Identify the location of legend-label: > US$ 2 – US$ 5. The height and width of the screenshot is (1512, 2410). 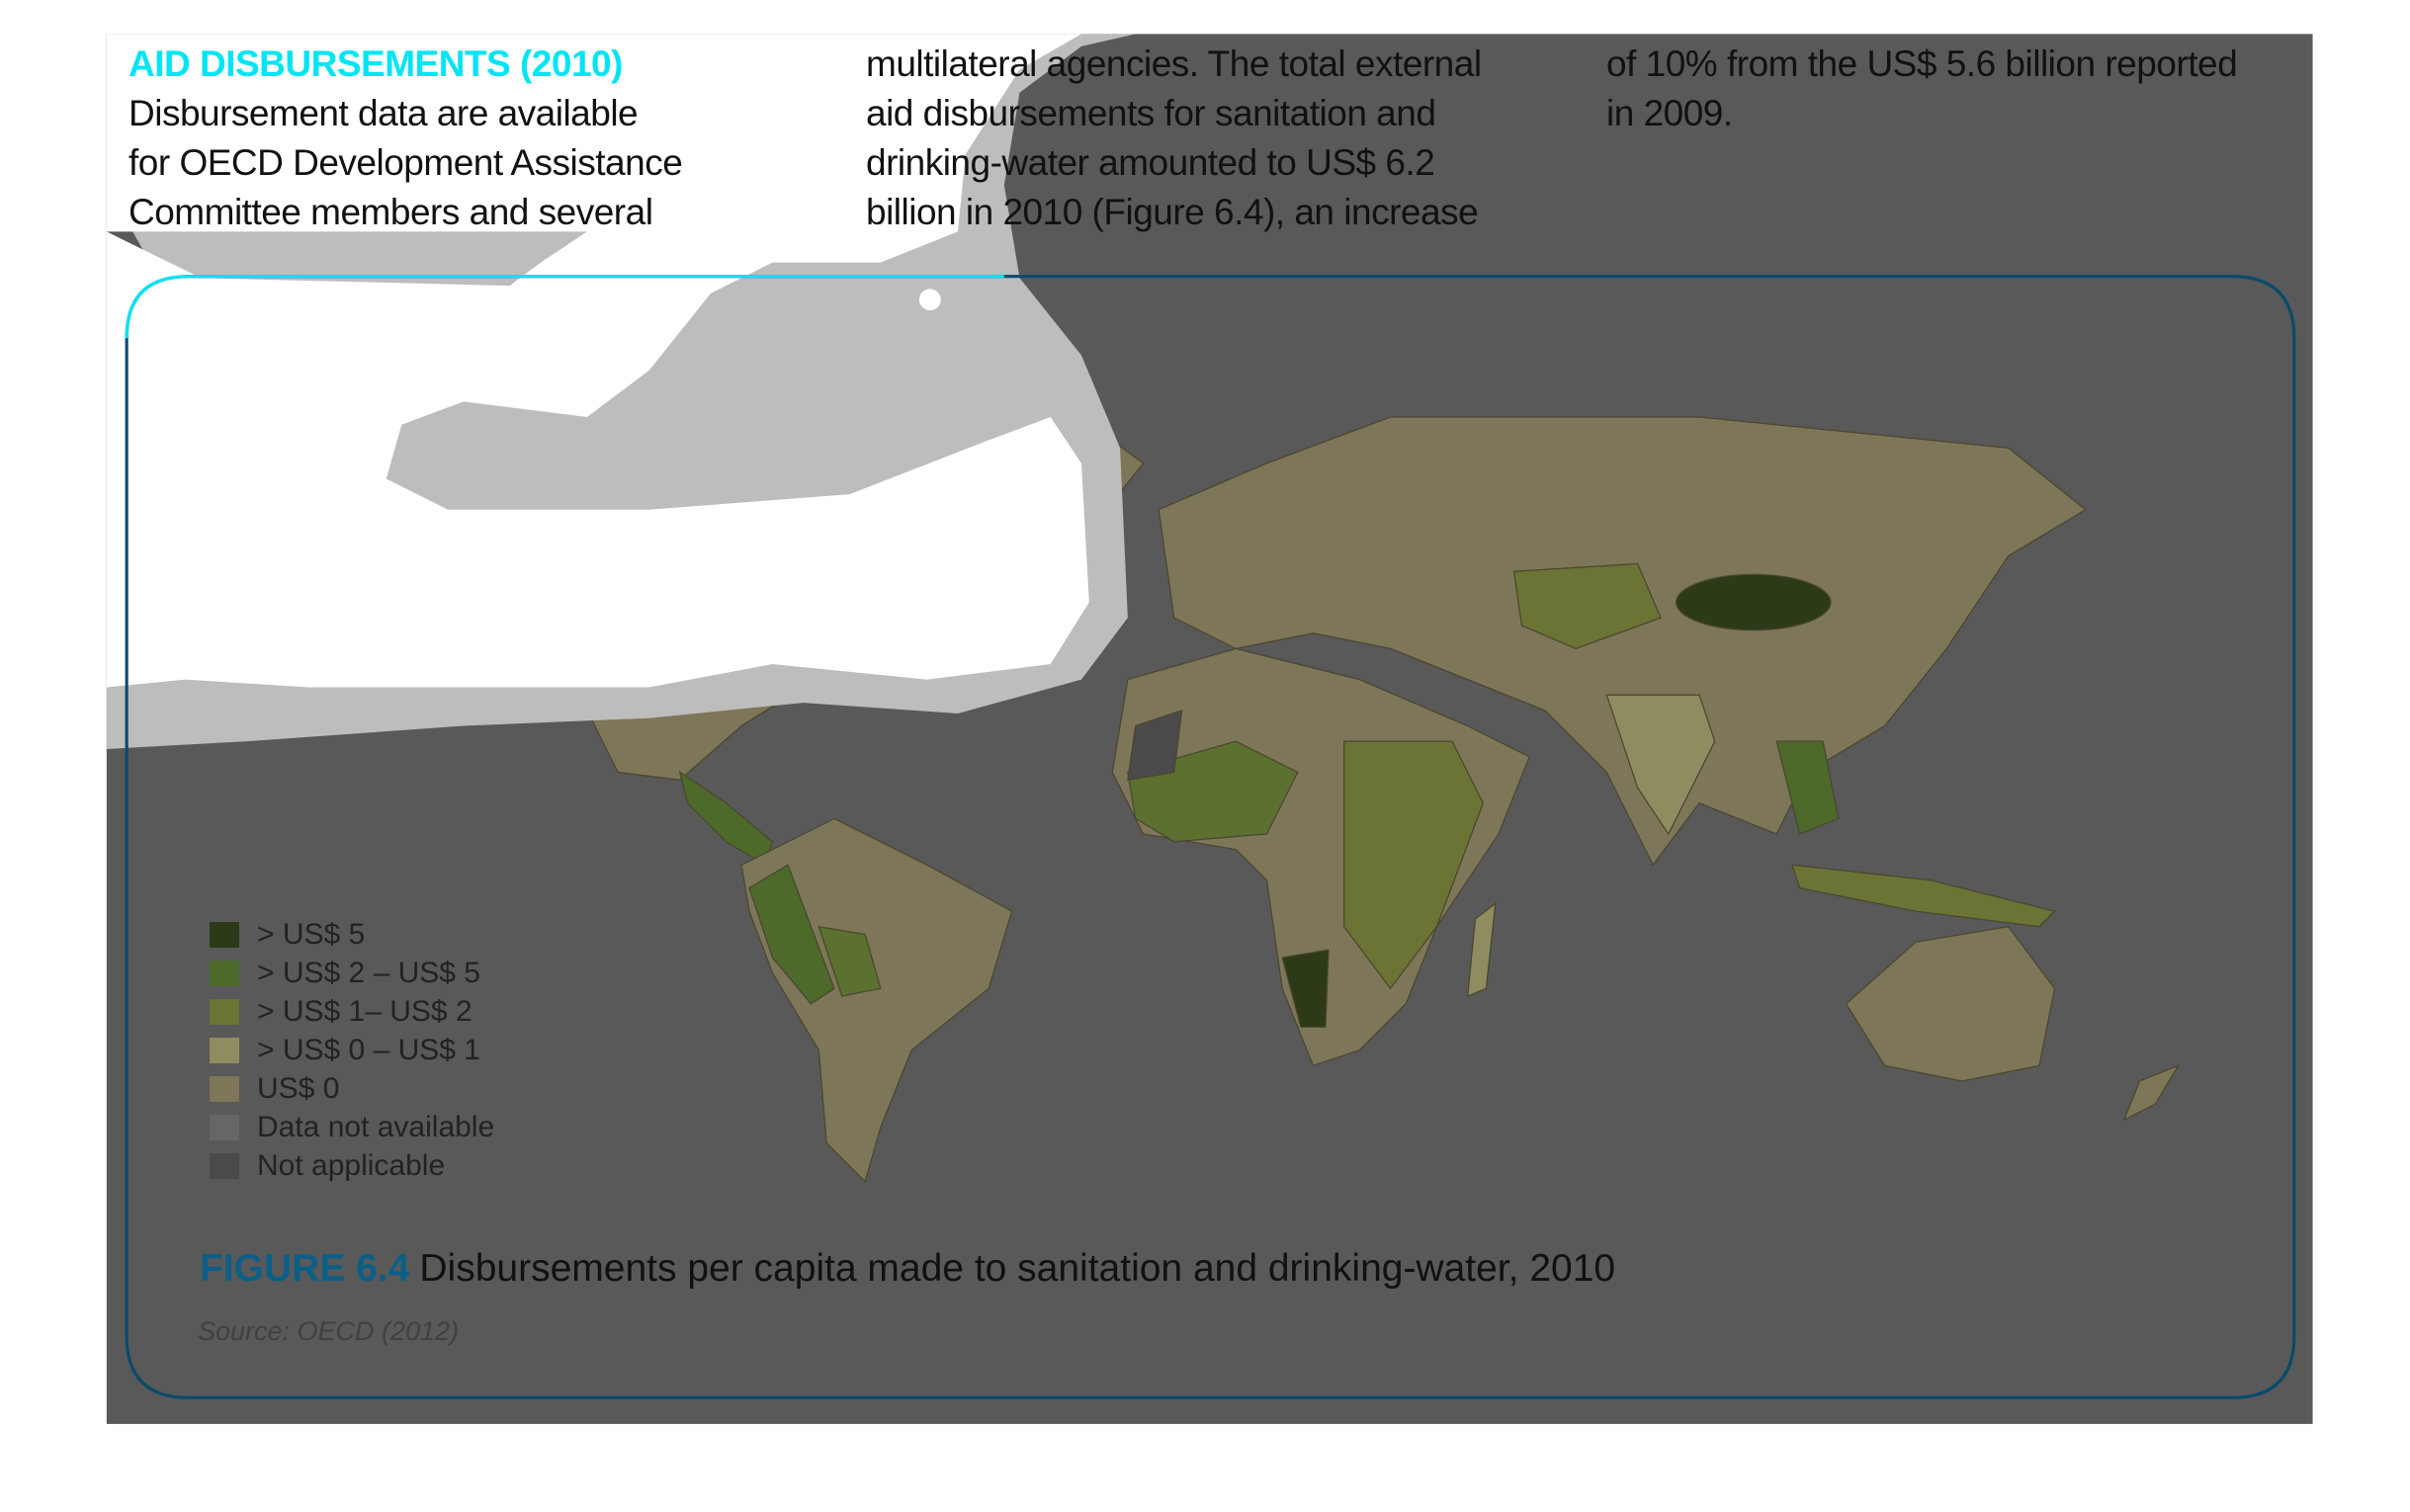
(368, 972).